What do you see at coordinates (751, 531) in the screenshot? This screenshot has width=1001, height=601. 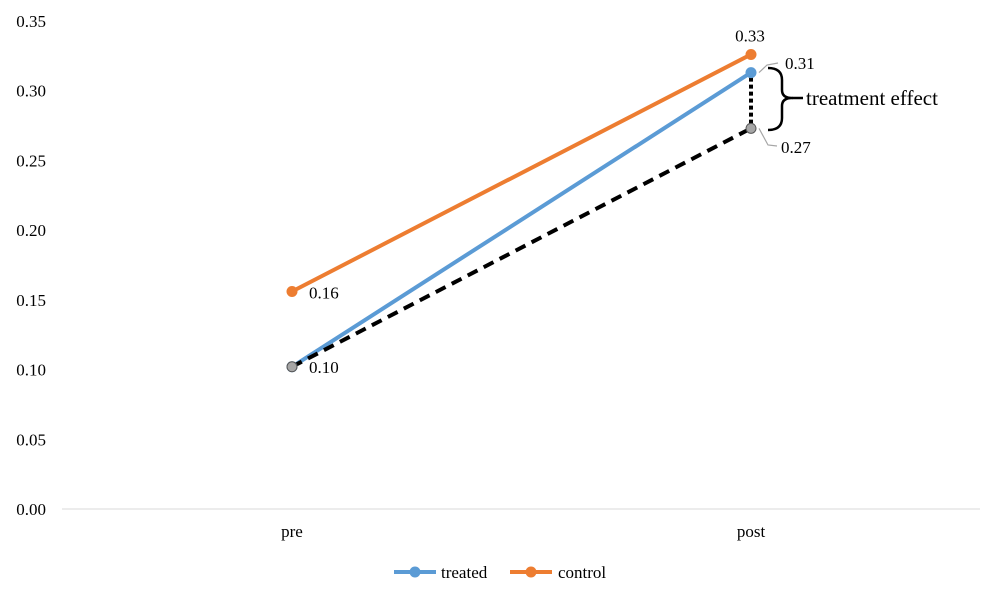 I see `x-tick-label: post` at bounding box center [751, 531].